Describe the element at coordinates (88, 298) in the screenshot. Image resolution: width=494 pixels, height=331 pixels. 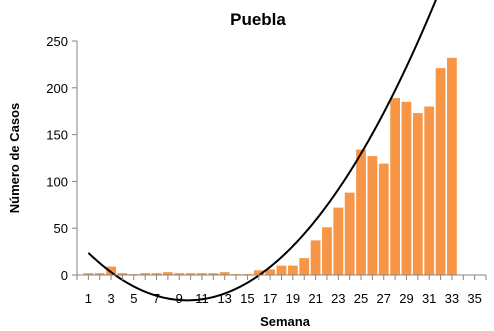
I see `x-tick-label-1: 1` at that location.